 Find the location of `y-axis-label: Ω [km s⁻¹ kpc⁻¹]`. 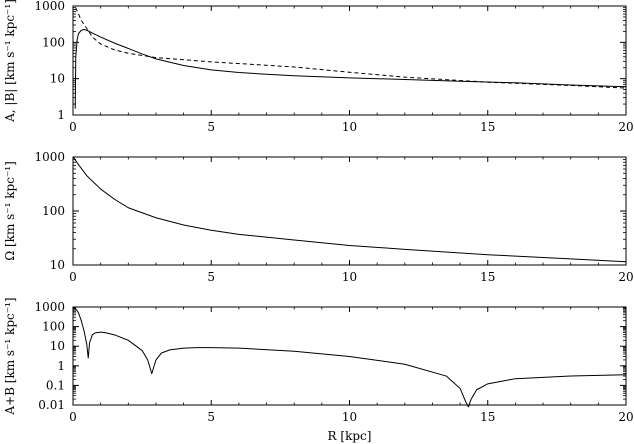

y-axis-label: Ω [km s⁻¹ kpc⁻¹] is located at coordinates (10, 211).